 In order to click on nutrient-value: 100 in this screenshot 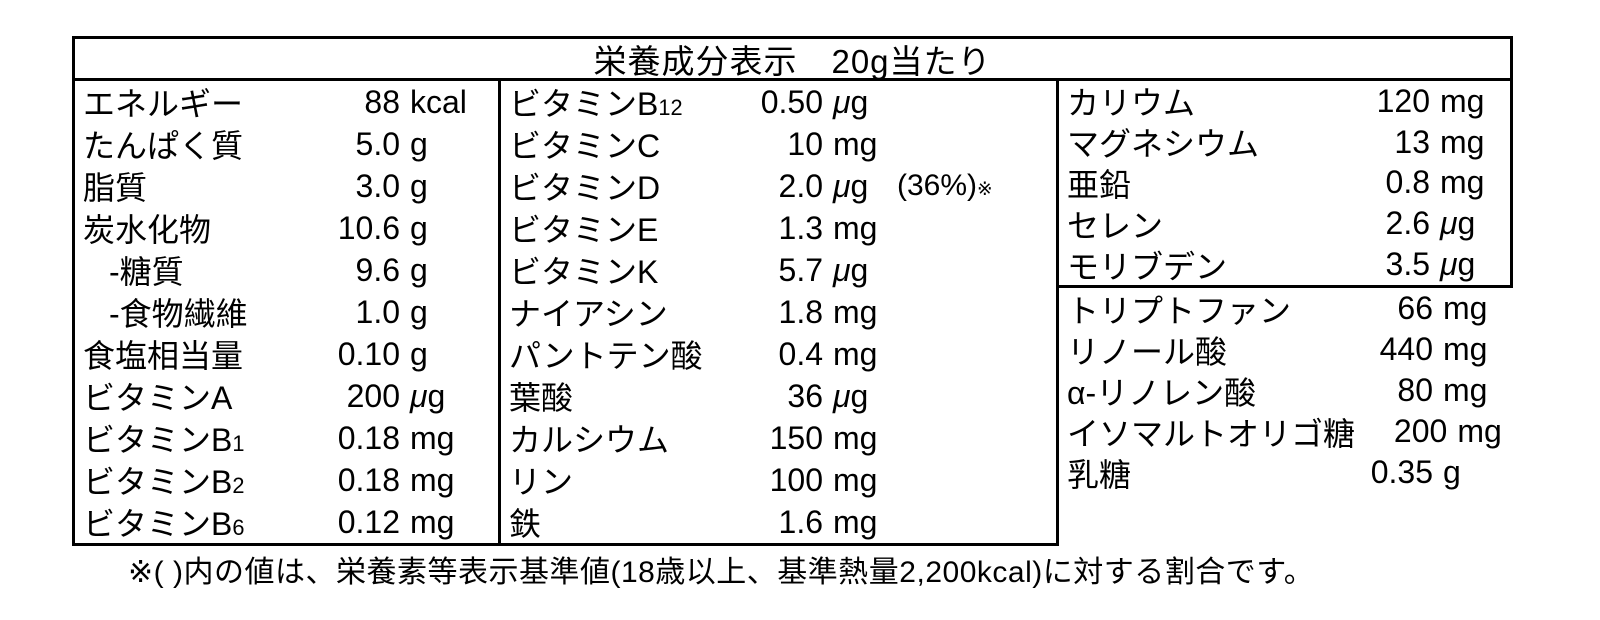, I will do `click(796, 479)`.